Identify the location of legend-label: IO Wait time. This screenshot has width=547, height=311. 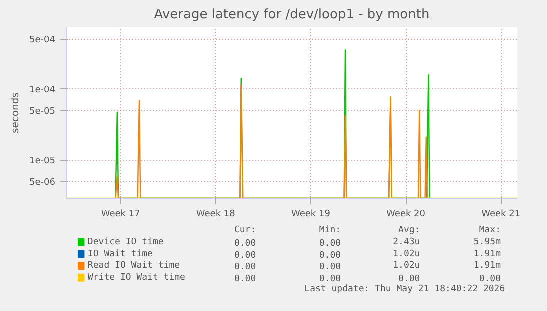
(120, 254).